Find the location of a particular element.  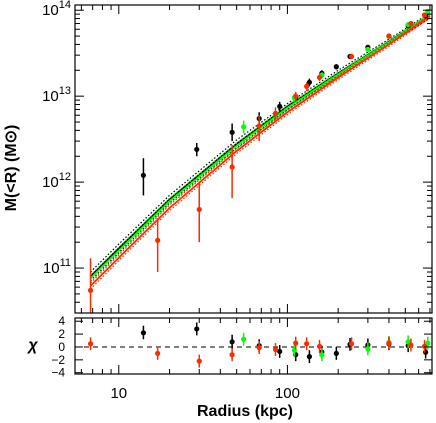

y-tick-label: 1012 is located at coordinates (56, 181).